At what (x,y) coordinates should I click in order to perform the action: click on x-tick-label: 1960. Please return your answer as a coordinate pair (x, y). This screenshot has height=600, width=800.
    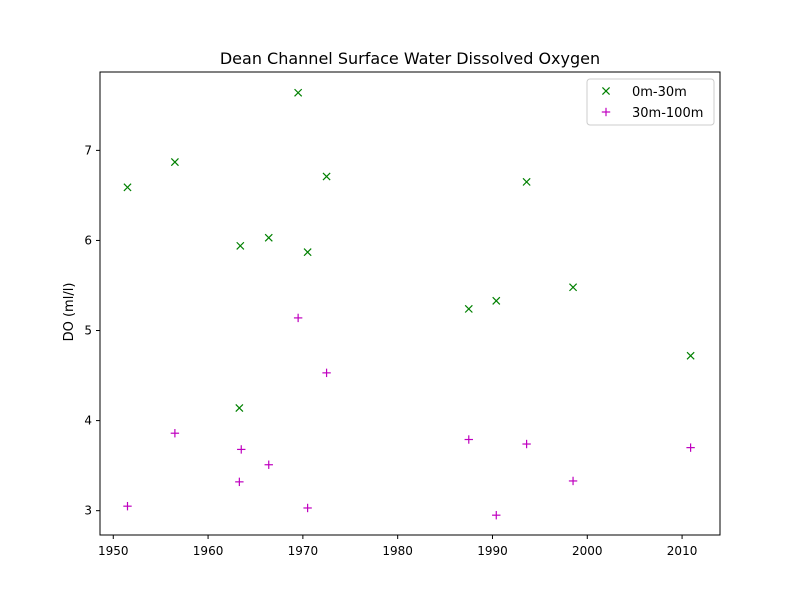
    Looking at the image, I should click on (208, 551).